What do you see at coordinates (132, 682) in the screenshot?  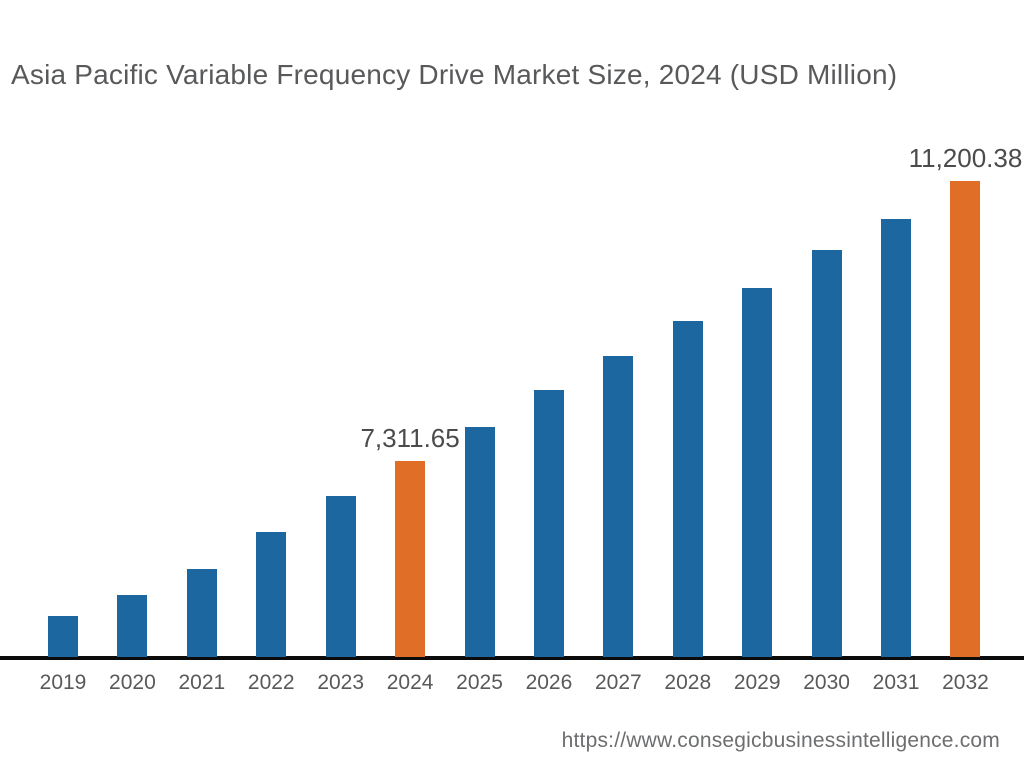 I see `x-tick-2020: 2020` at bounding box center [132, 682].